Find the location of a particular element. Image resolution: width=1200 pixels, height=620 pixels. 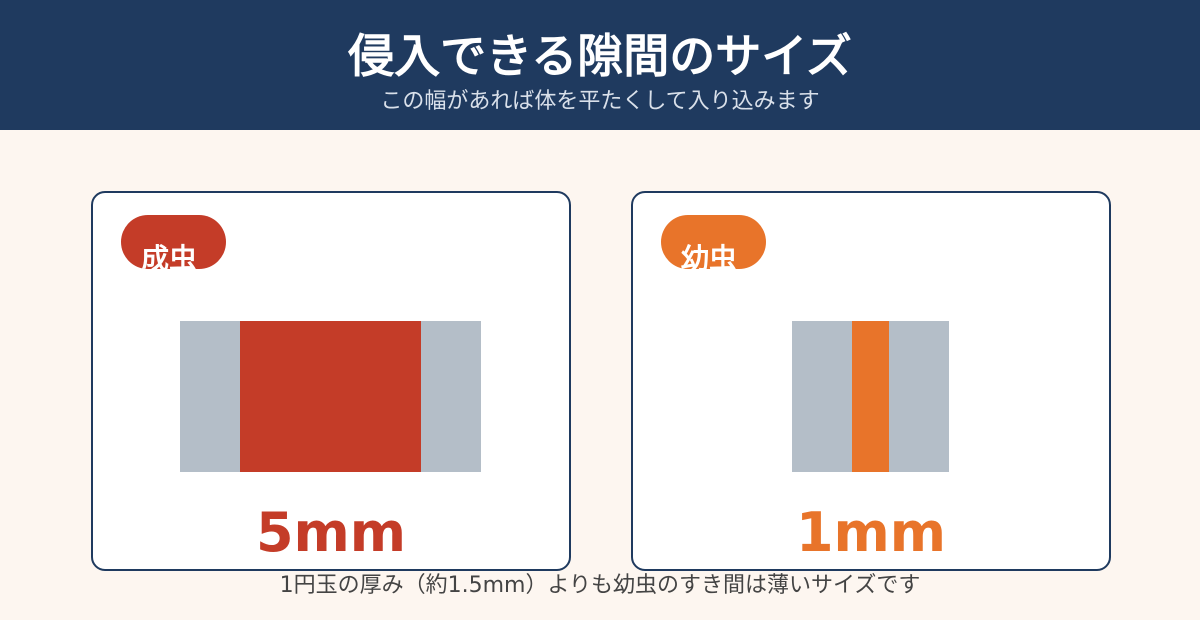

gap-value: 5mm is located at coordinates (331, 532).